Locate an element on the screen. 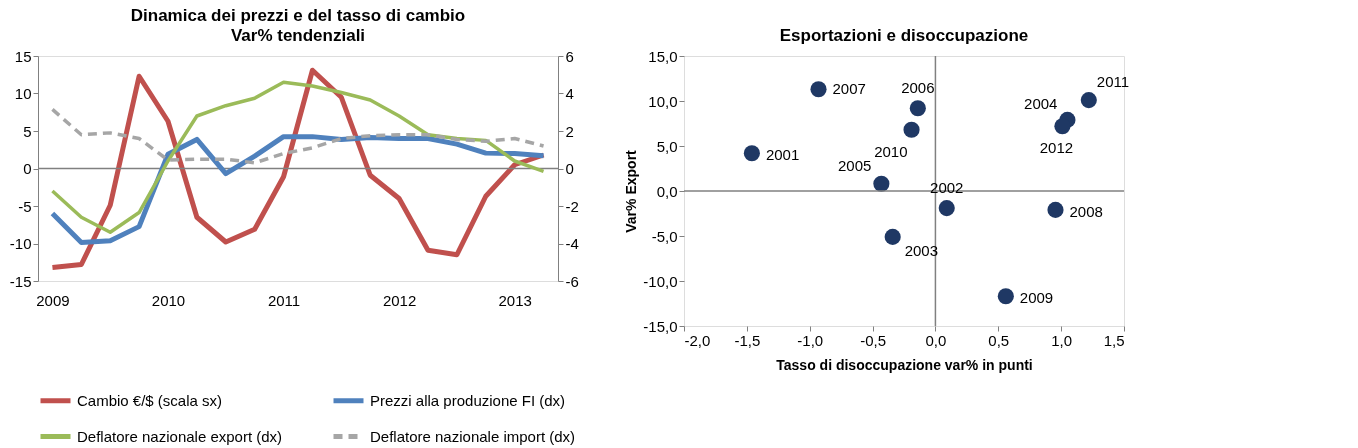 The image size is (1358, 448). y2-tick-label: -2 is located at coordinates (572, 206).